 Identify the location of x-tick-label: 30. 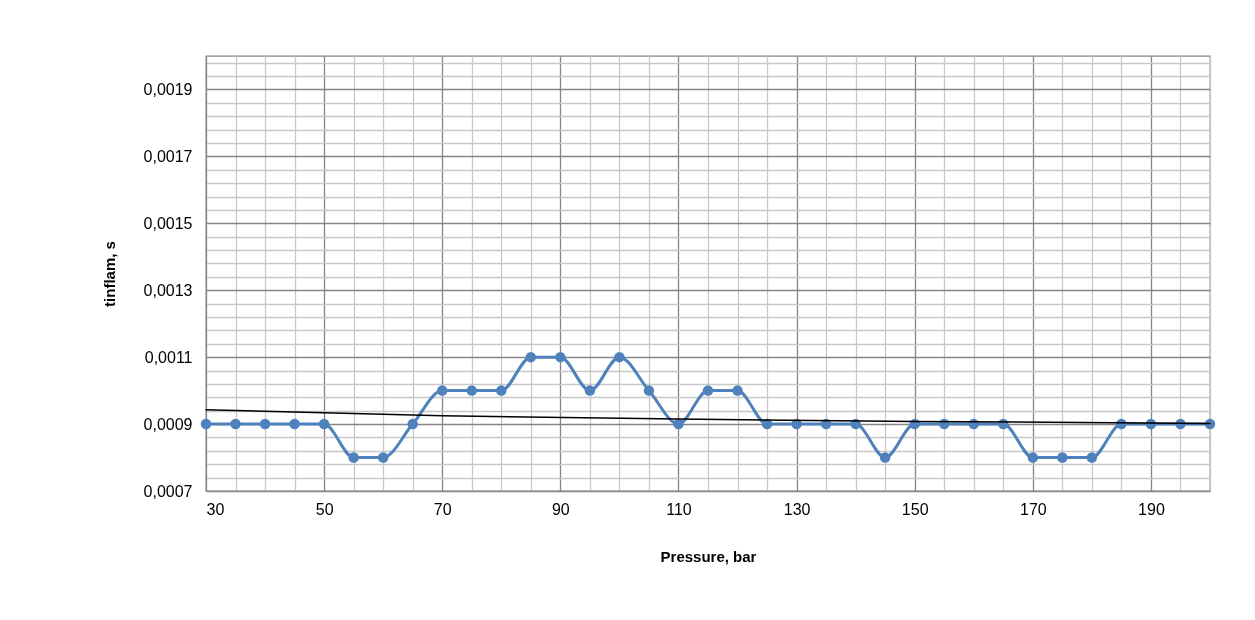
(215, 509).